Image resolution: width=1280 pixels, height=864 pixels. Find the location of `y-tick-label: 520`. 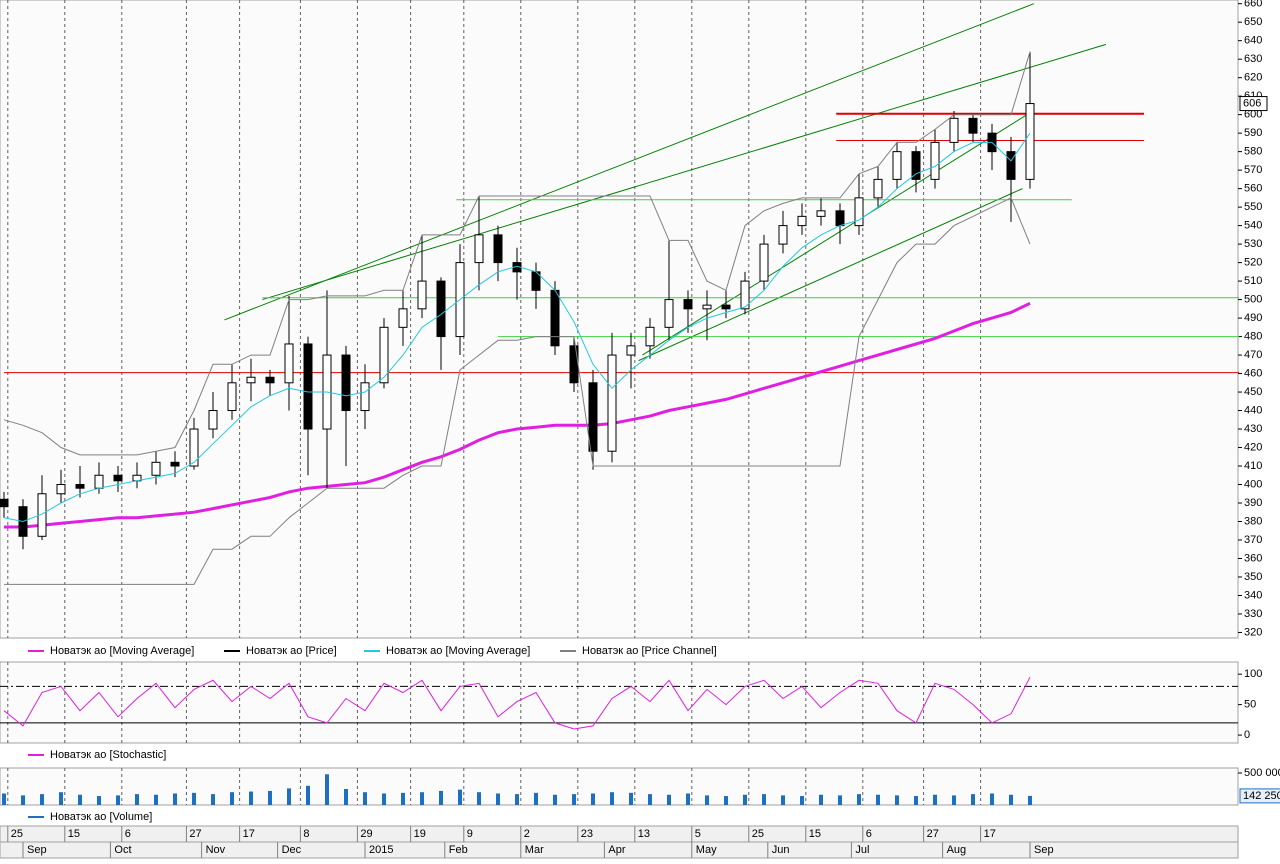

y-tick-label: 520 is located at coordinates (1253, 263).